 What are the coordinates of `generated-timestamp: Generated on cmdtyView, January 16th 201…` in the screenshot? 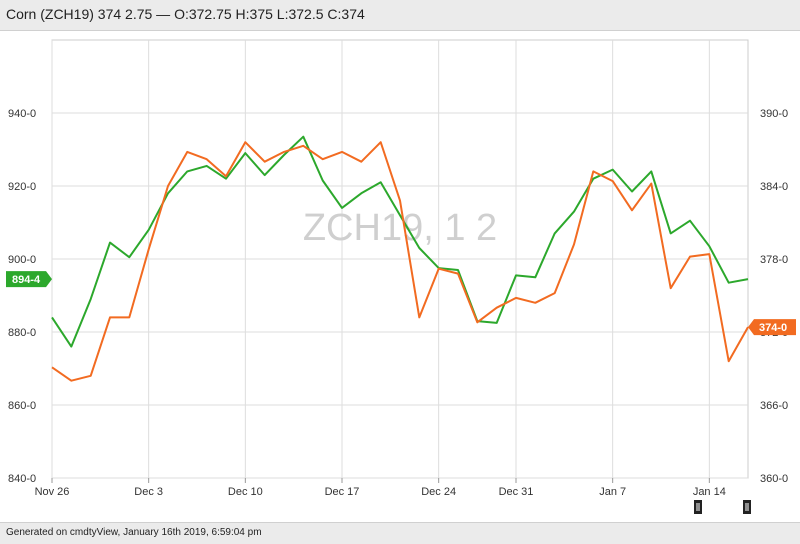 It's located at (134, 532).